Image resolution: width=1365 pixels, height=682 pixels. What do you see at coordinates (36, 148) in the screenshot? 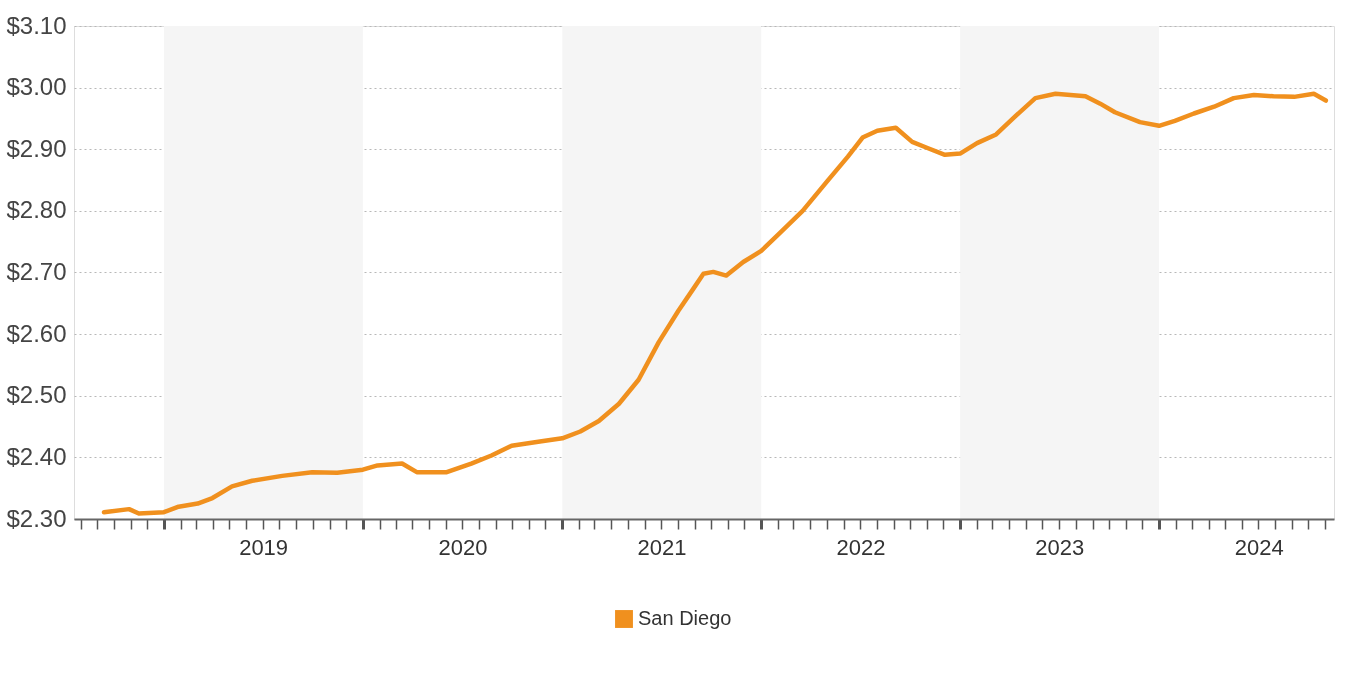
I see `y-tick-label: $2.90` at bounding box center [36, 148].